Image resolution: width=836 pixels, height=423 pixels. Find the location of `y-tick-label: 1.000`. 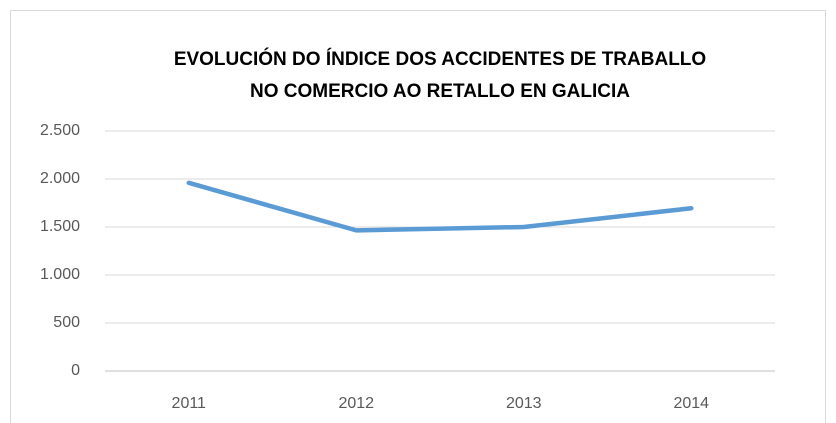

y-tick-label: 1.000 is located at coordinates (60, 274).